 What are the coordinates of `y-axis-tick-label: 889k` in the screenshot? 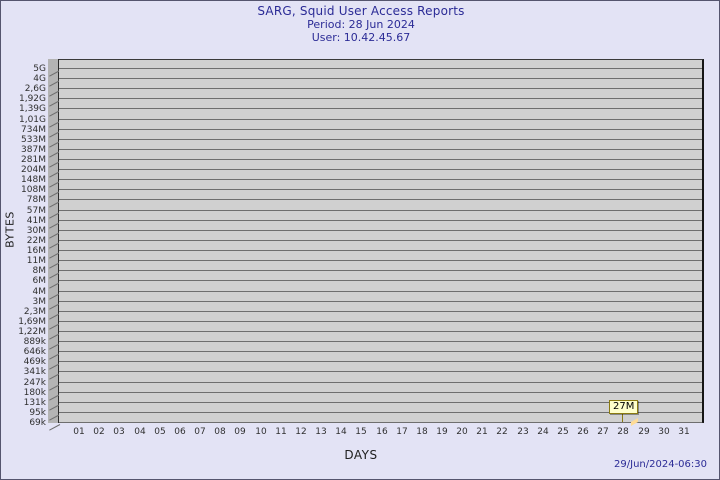 It's located at (34, 342).